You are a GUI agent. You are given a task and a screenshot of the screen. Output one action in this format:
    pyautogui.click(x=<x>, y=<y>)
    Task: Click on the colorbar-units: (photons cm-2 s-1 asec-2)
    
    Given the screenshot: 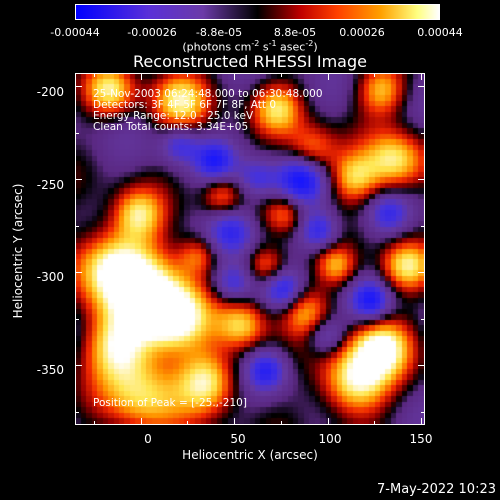 What is the action you would take?
    pyautogui.click(x=250, y=46)
    